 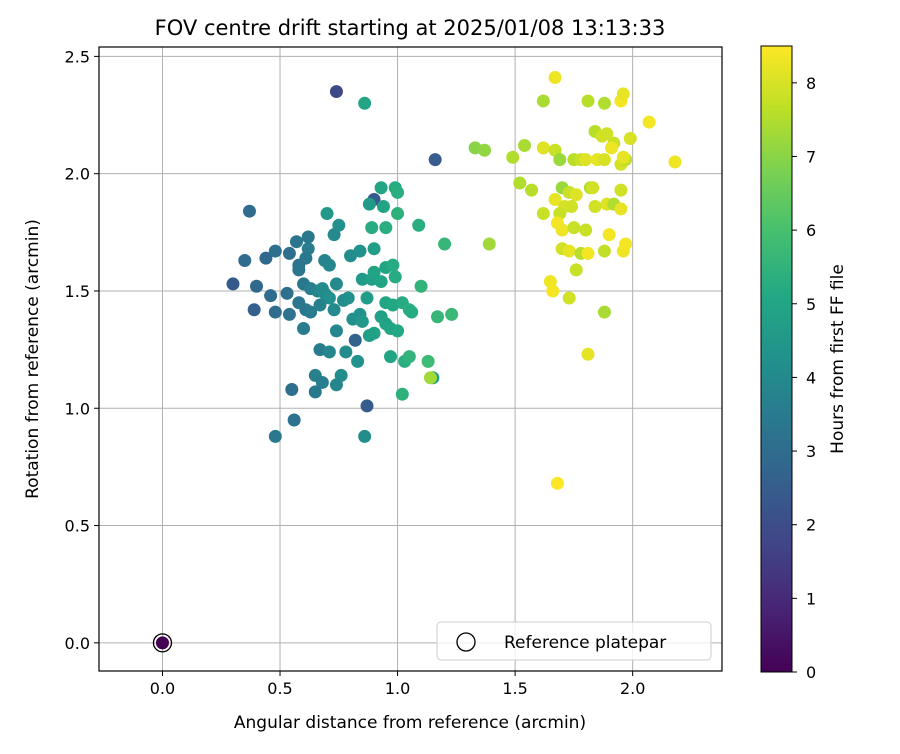 I want to click on y-tick-label: 1.0, so click(x=77, y=408).